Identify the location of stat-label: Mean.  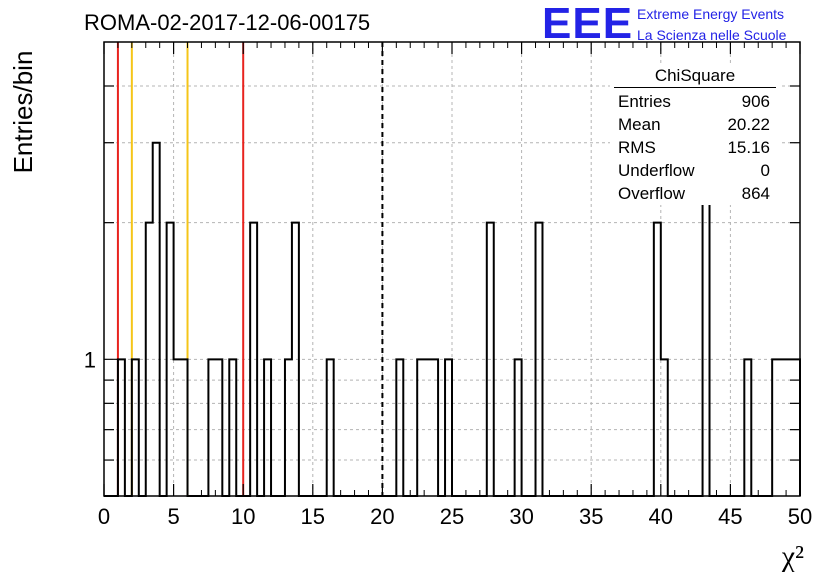
(639, 124).